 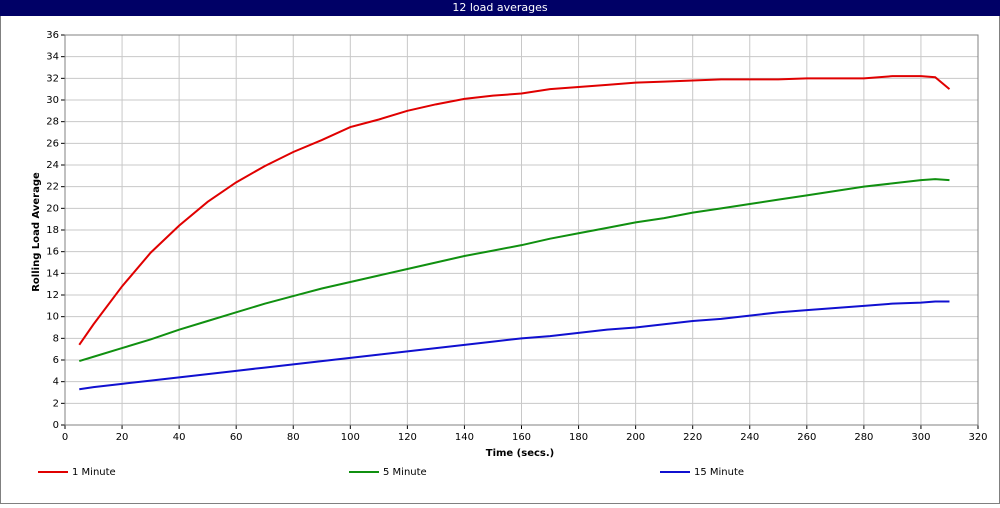 What do you see at coordinates (65, 437) in the screenshot?
I see `x-tick-label: 0` at bounding box center [65, 437].